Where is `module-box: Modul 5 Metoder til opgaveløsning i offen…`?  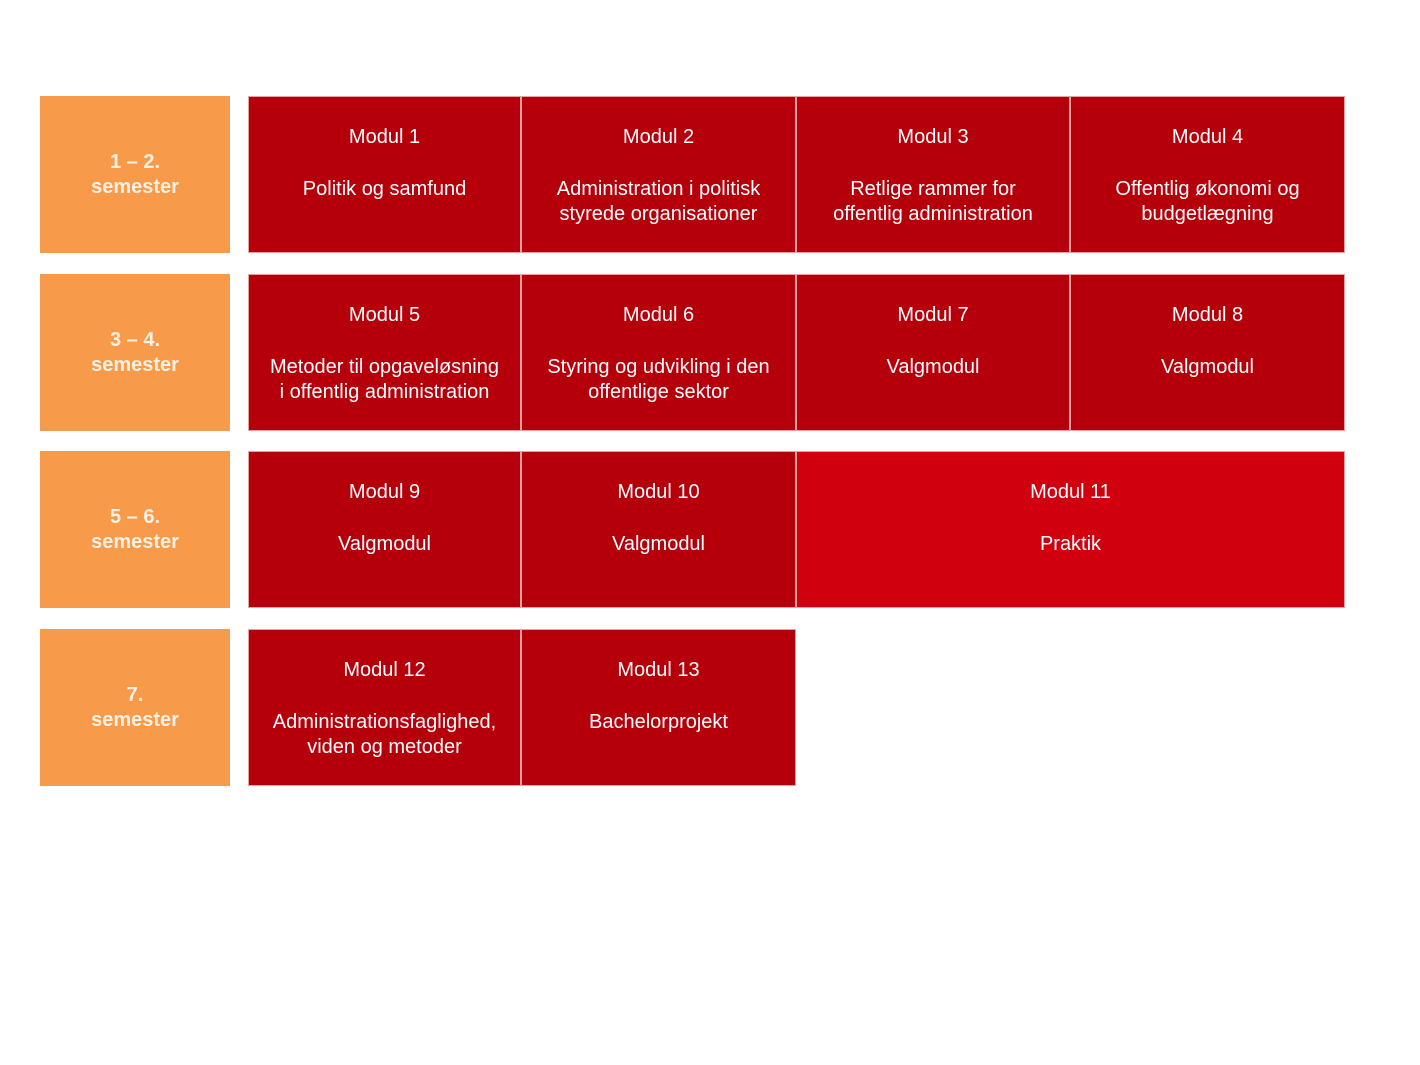
module-box: Modul 5 Metoder til opgaveløsning i offen… is located at coordinates (384, 352).